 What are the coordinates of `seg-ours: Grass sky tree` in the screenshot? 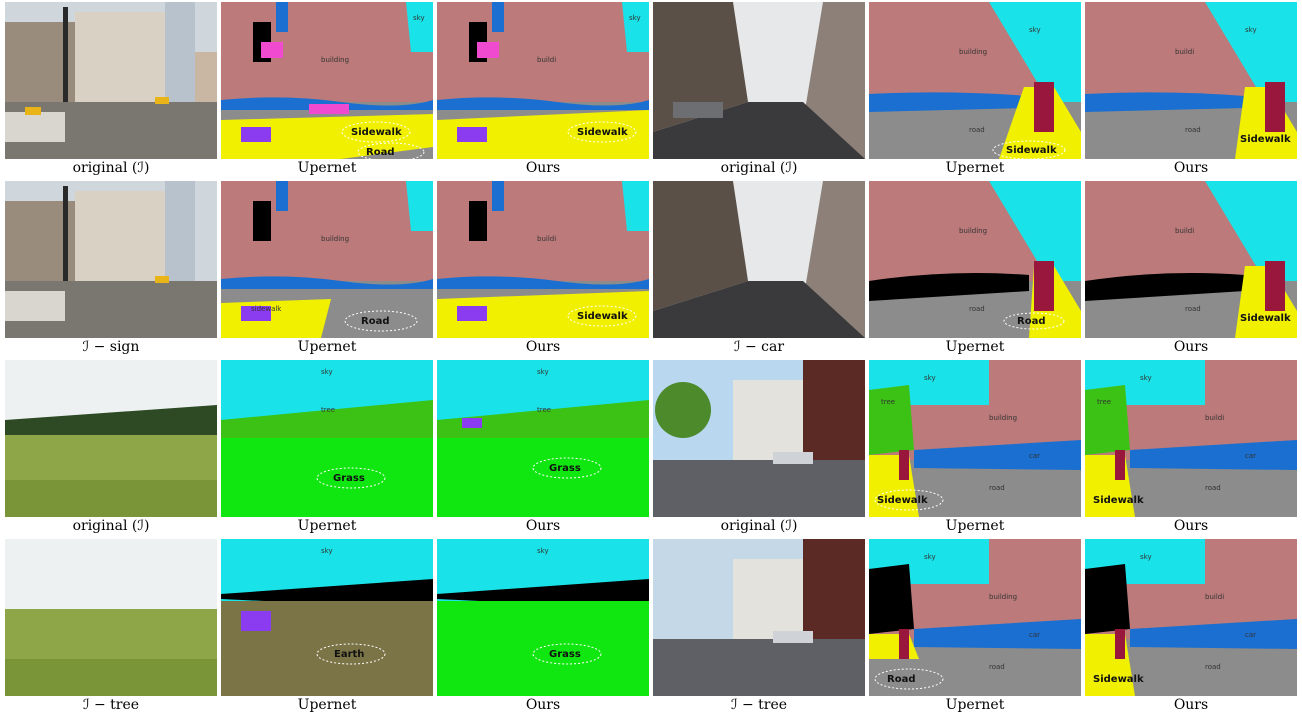 It's located at (543, 438).